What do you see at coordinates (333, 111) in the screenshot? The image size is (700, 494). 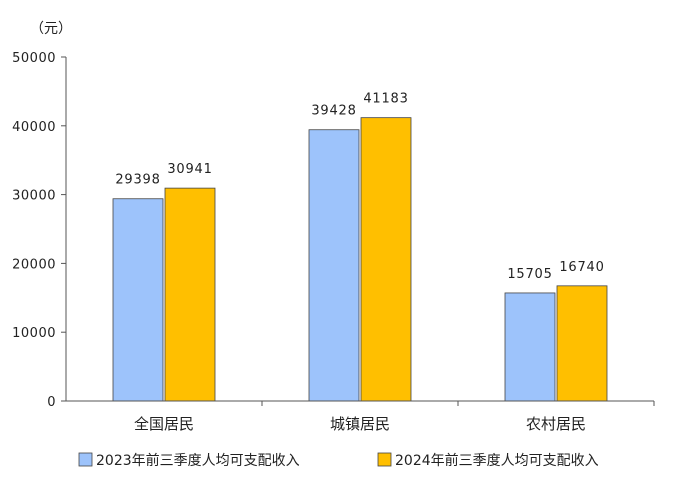 I see `data-label: 39428` at bounding box center [333, 111].